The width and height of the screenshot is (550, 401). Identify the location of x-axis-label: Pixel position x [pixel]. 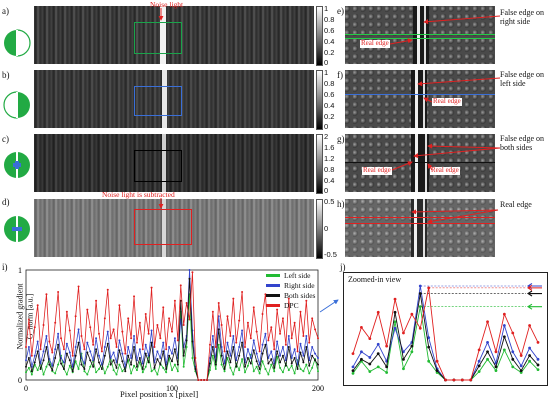
(159, 394).